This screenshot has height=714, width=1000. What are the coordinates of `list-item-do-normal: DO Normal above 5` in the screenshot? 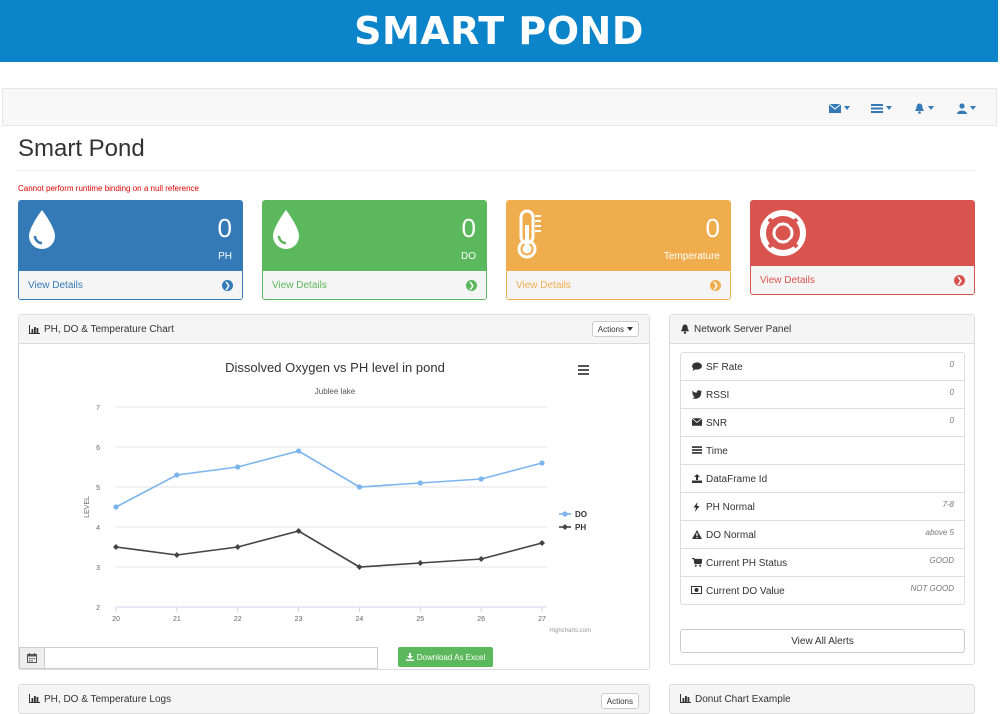 It's located at (822, 534).